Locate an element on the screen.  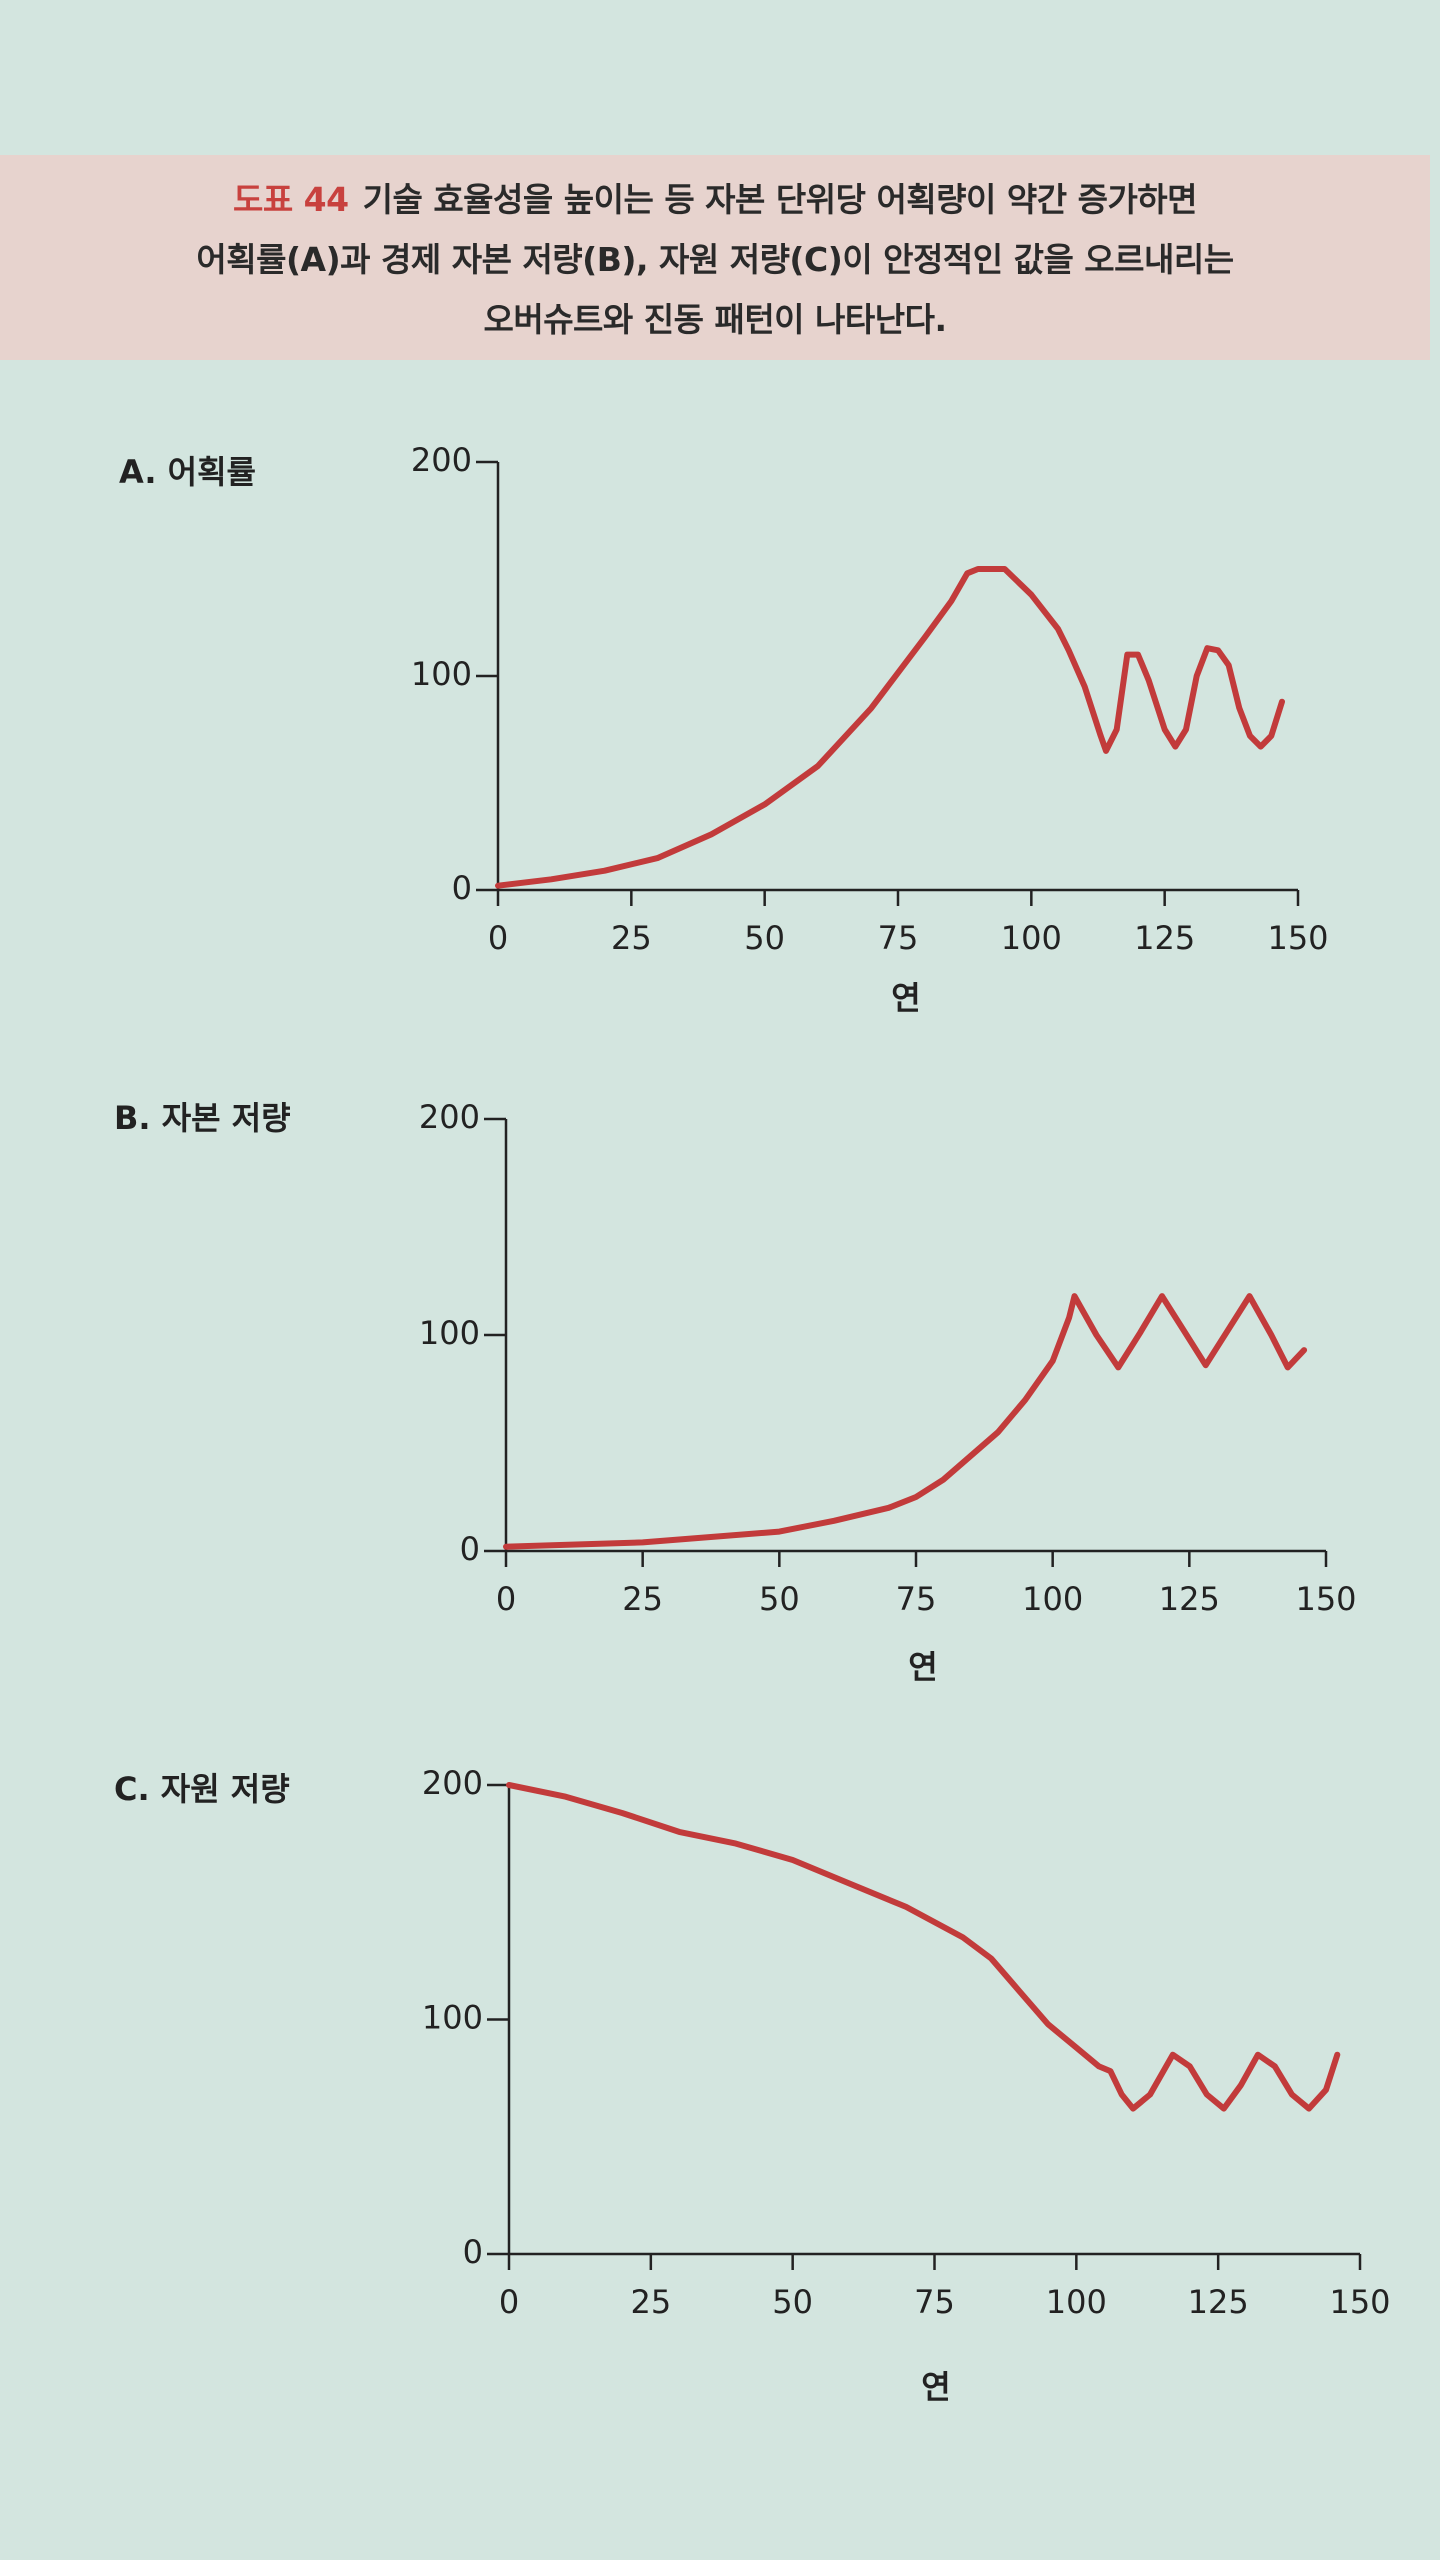
caption-line: 도표 44 기술 효율성을 높이는 등 자본 단위당 어획량이 약간 증가하면 is located at coordinates (715, 197).